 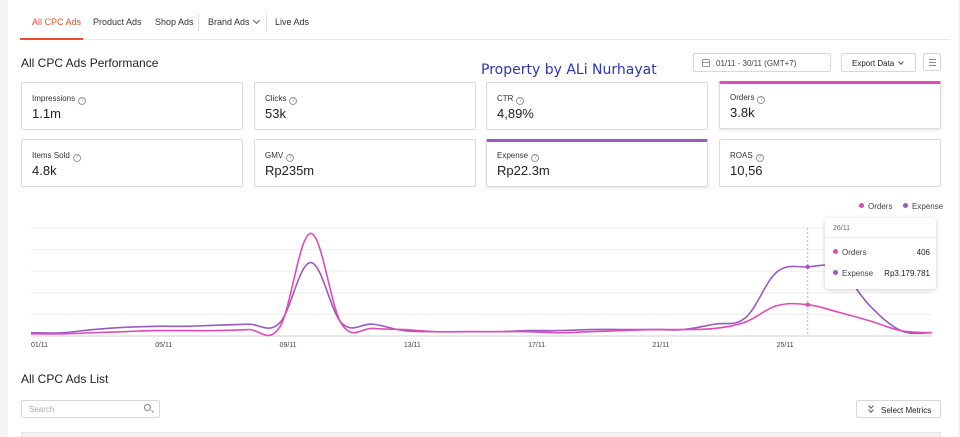 I want to click on menu-icon, so click(x=932, y=59).